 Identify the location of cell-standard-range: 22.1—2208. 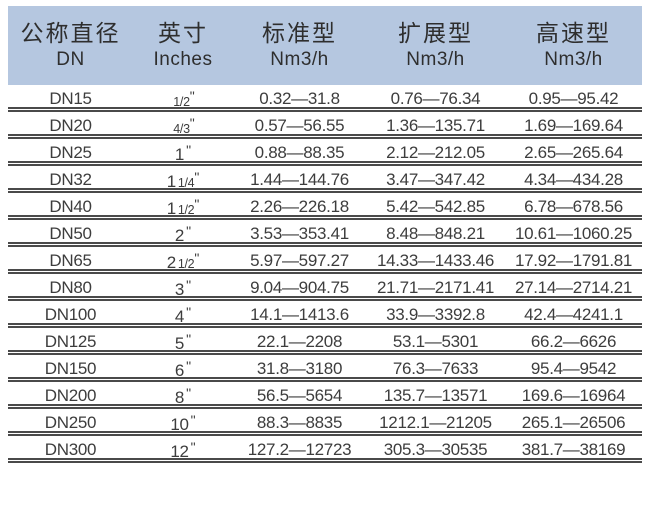
(299, 341).